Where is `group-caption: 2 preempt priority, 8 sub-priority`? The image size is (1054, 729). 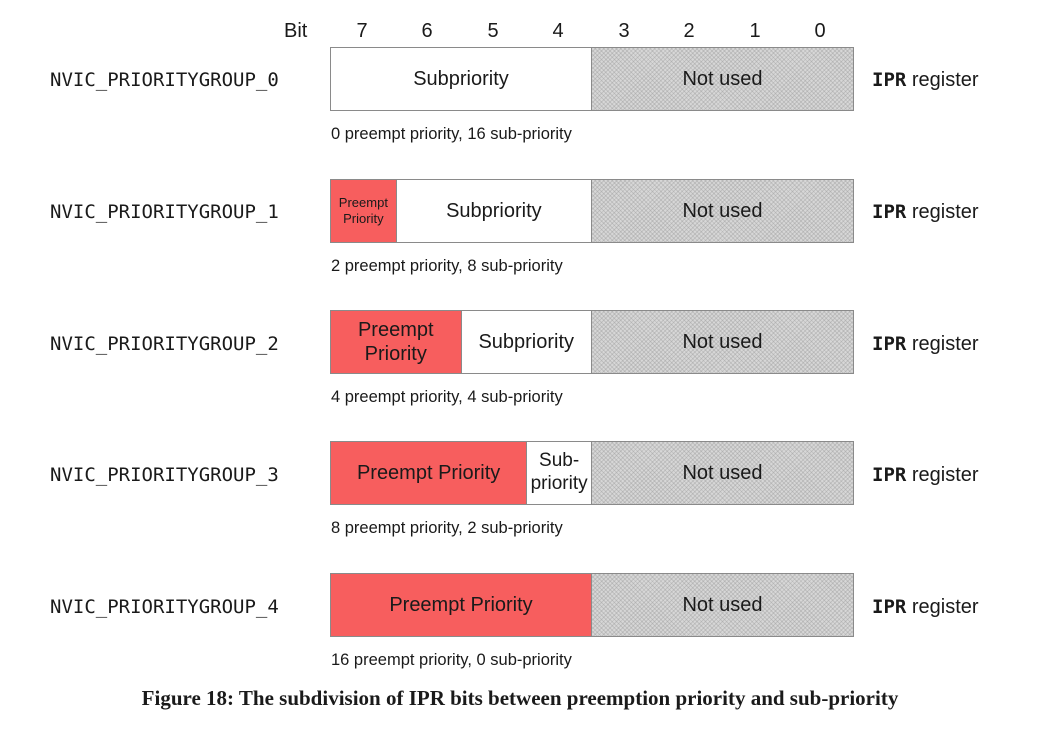 group-caption: 2 preempt priority, 8 sub-priority is located at coordinates (447, 266).